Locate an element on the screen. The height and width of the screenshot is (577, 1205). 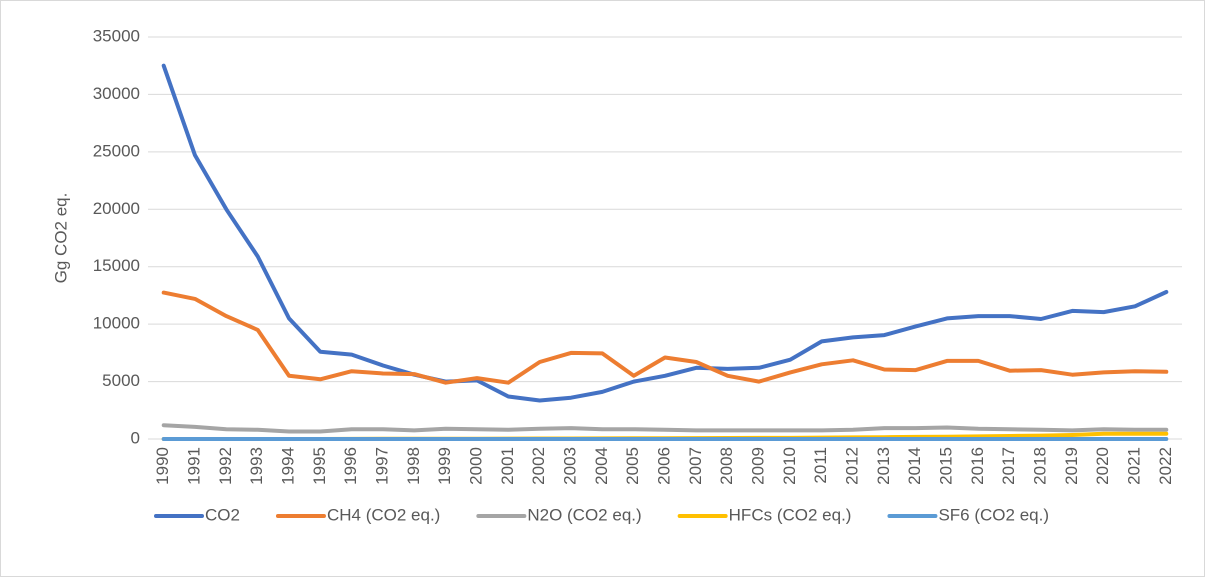
x-tick-label: 2009 is located at coordinates (757, 466).